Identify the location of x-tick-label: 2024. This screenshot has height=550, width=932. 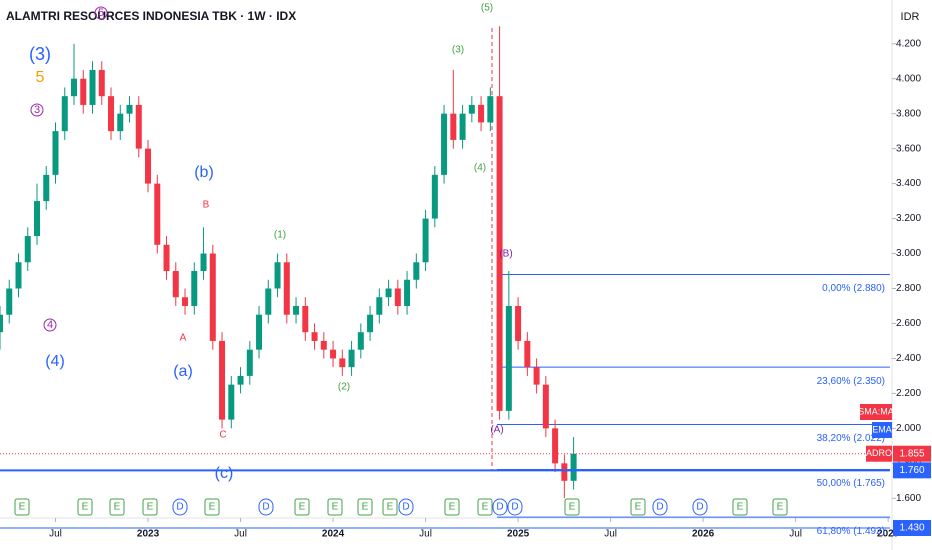
(333, 534).